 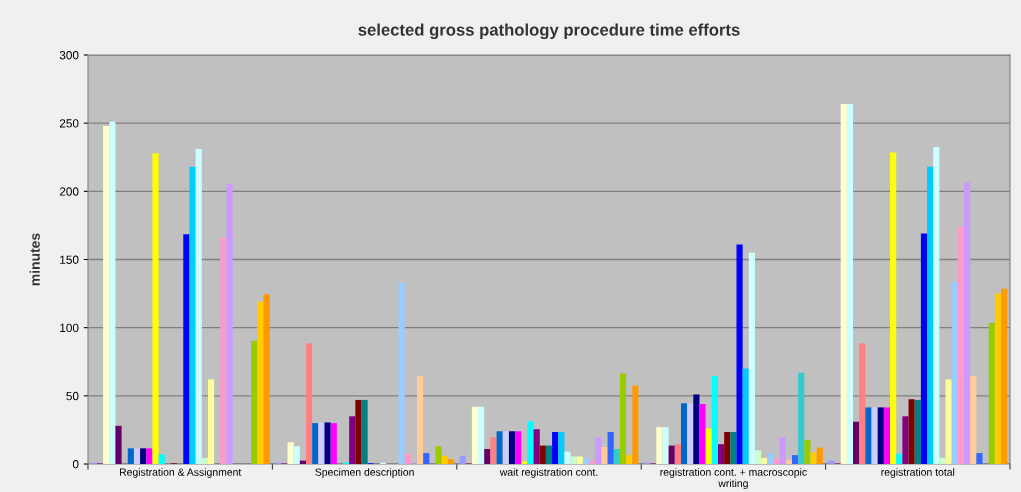 What do you see at coordinates (364, 473) in the screenshot?
I see `x-tick-label: Specimen description` at bounding box center [364, 473].